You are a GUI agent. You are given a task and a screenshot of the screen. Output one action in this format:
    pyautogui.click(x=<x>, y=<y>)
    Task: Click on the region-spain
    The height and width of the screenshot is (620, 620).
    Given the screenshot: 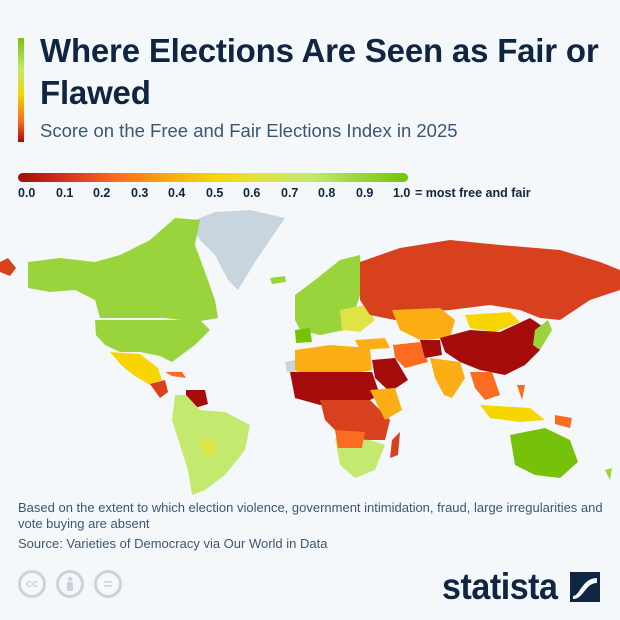 What is the action you would take?
    pyautogui.click(x=303, y=335)
    